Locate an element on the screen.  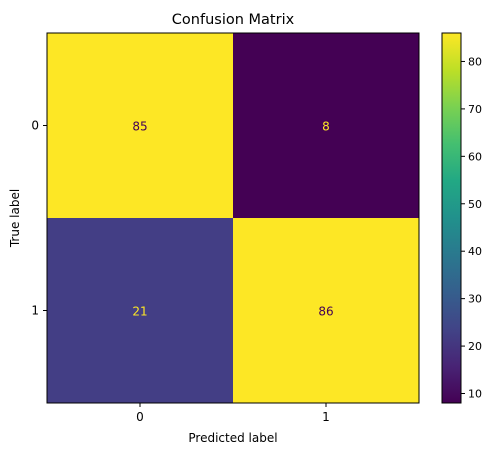
colorbar-tick-label-70: 70 is located at coordinates (475, 109).